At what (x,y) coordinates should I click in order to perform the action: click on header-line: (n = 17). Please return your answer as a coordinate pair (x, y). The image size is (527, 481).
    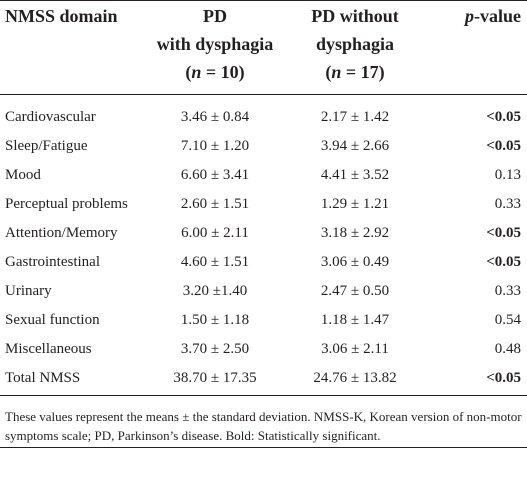
    Looking at the image, I should click on (355, 72).